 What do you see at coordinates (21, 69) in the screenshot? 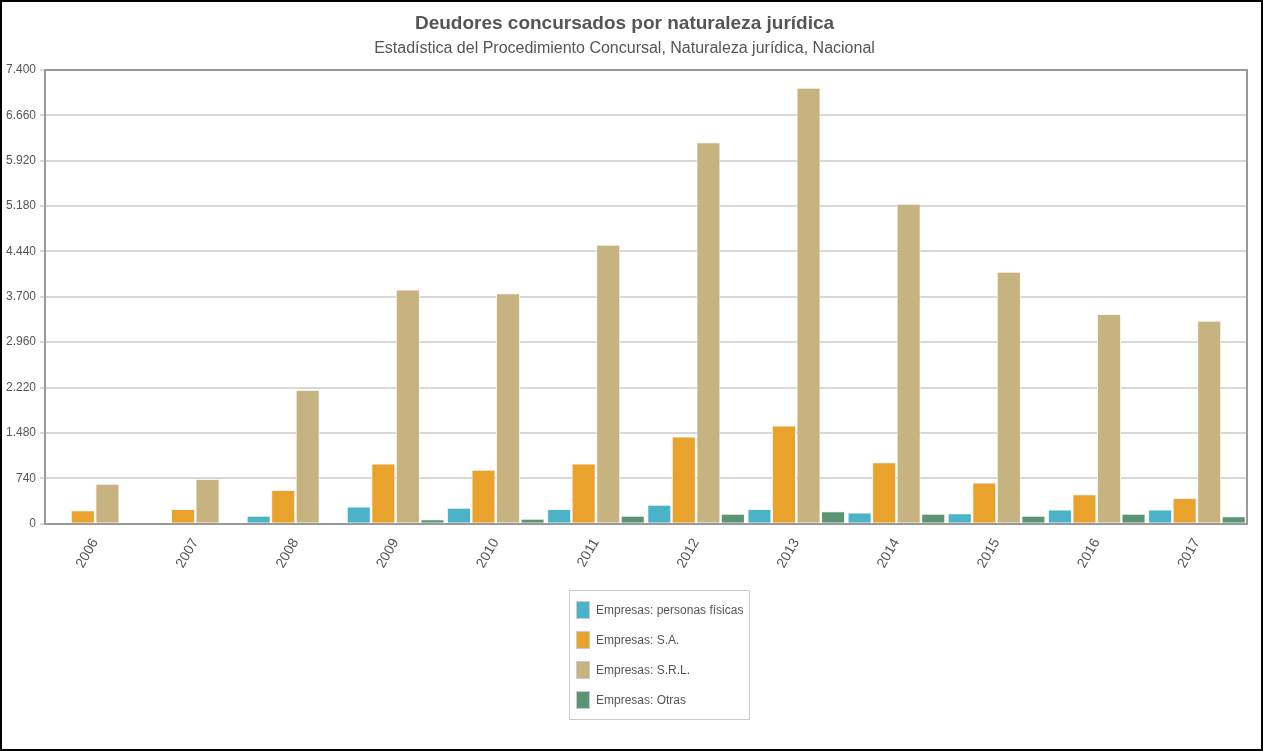
I see `y-tick-label: 7.400` at bounding box center [21, 69].